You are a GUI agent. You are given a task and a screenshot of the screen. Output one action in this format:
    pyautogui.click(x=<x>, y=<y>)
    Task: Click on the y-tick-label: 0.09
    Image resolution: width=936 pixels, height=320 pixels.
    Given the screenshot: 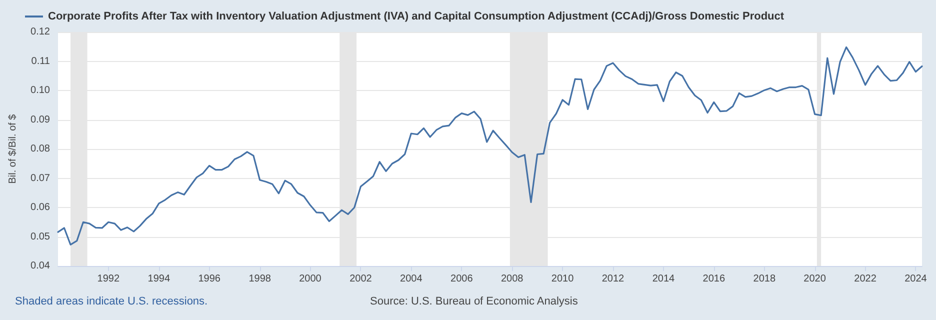 What is the action you would take?
    pyautogui.click(x=40, y=120)
    